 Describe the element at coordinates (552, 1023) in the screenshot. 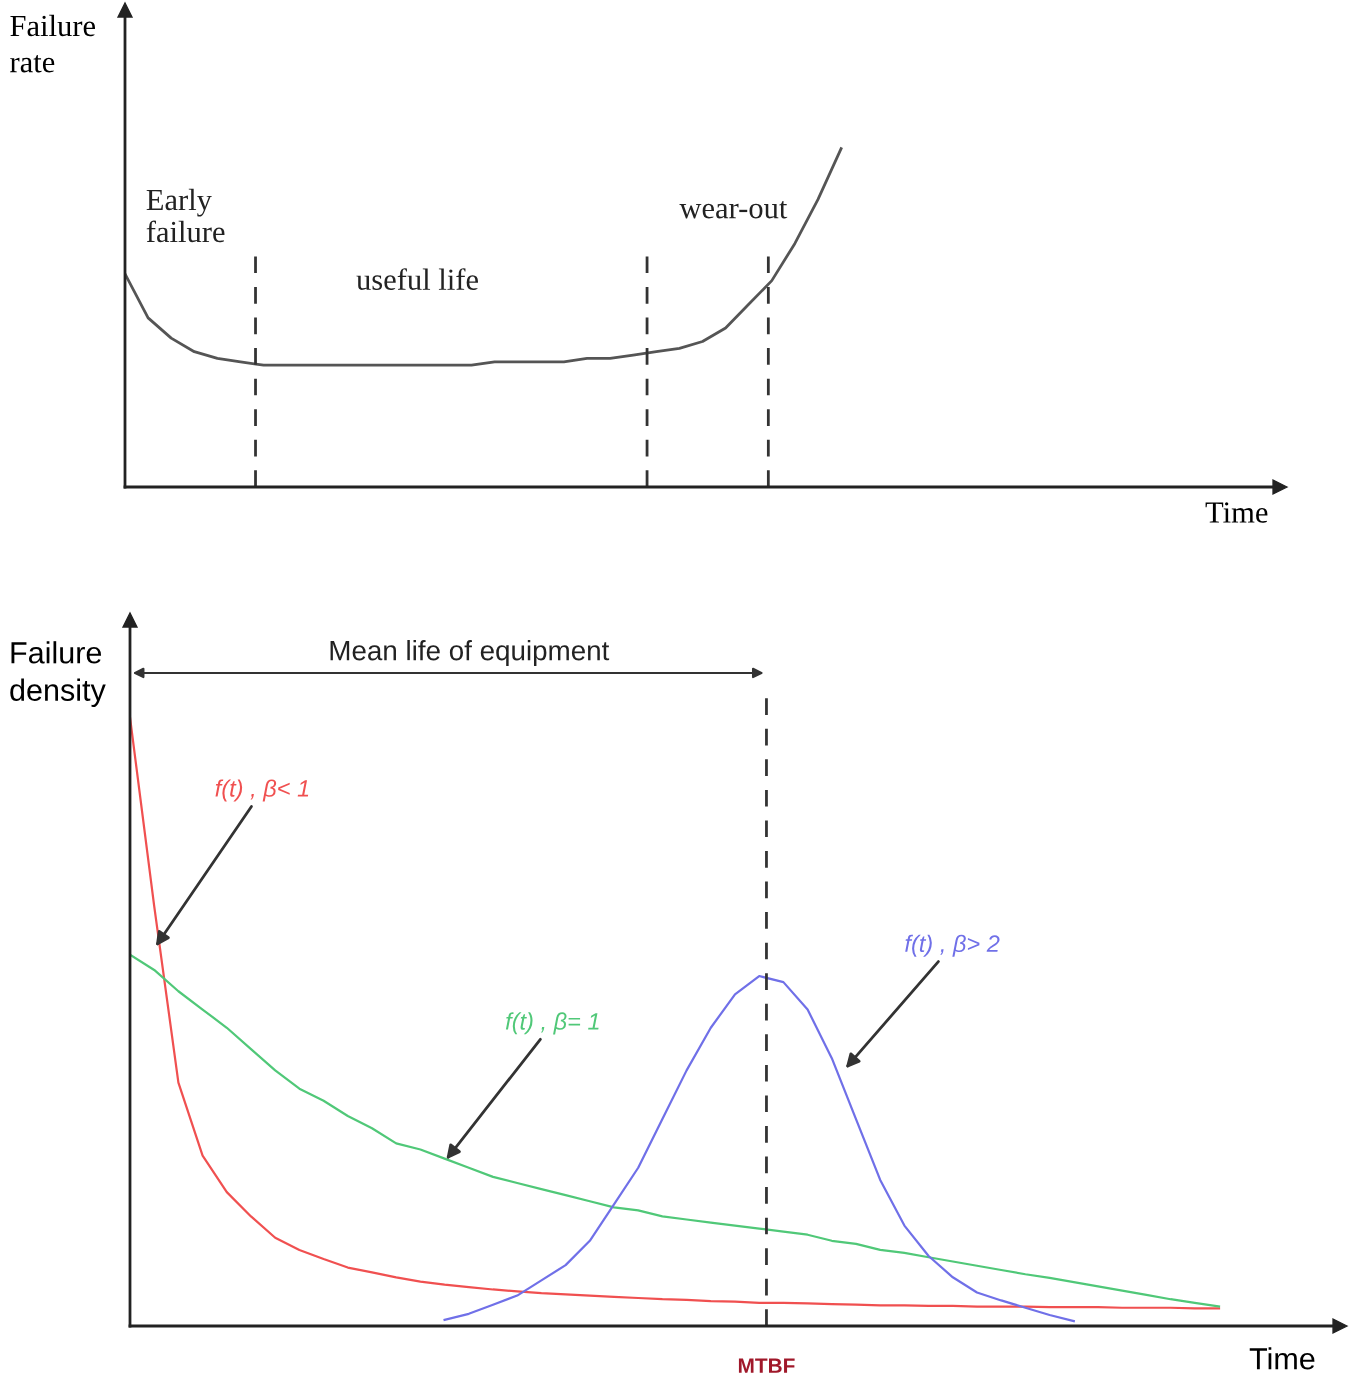

I see `text: f(t) , β= 1` at that location.